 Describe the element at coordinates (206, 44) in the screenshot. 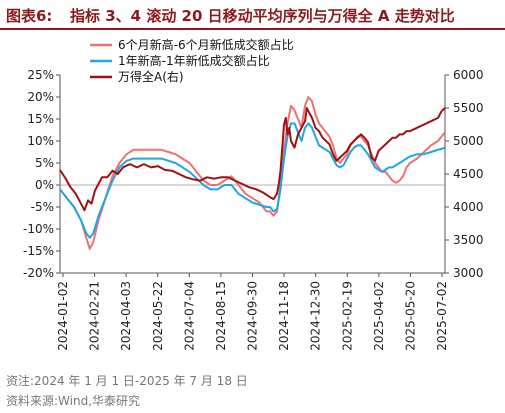

I see `legend-label-1: 6个月新高-6个月新低成交额占比` at that location.